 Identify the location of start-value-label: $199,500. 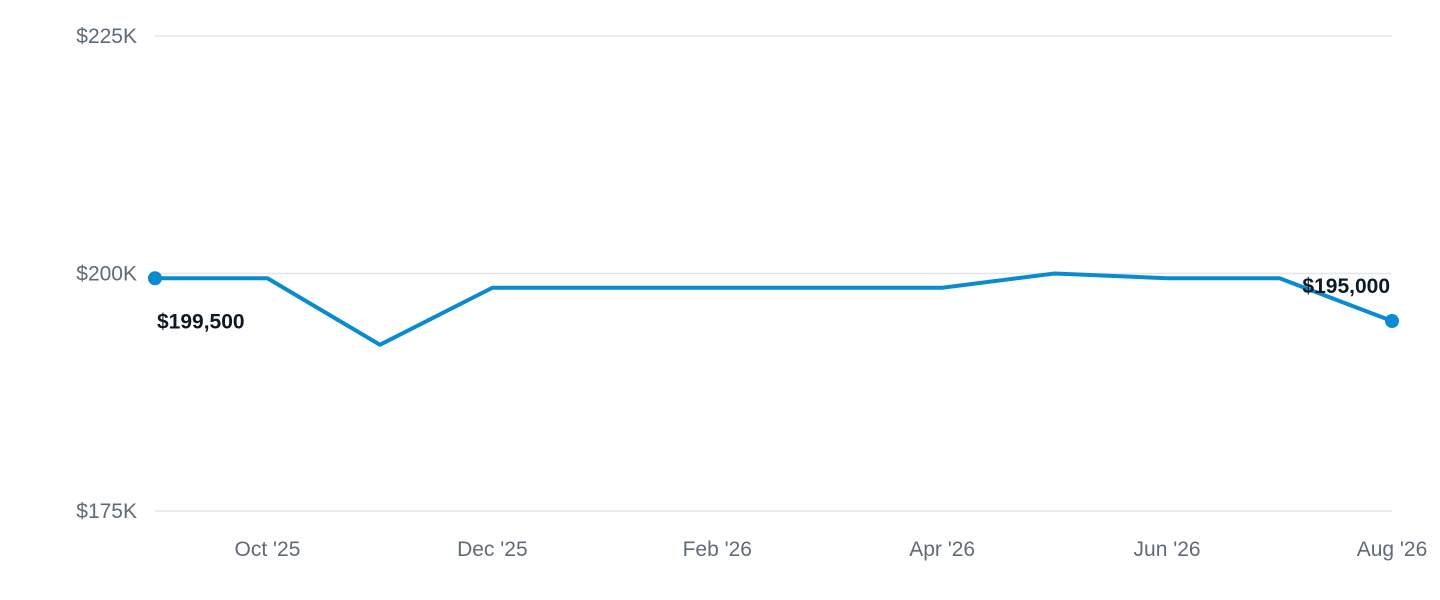
(201, 321).